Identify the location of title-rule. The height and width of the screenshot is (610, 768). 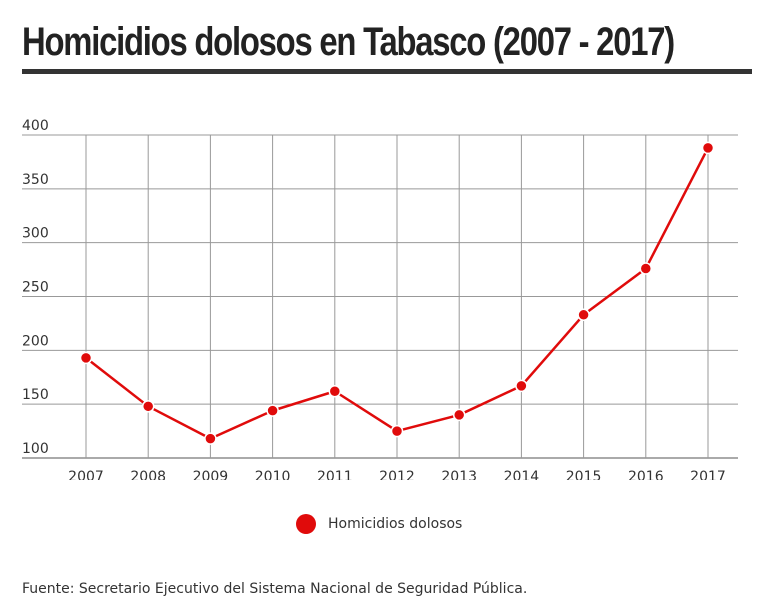
(387, 71).